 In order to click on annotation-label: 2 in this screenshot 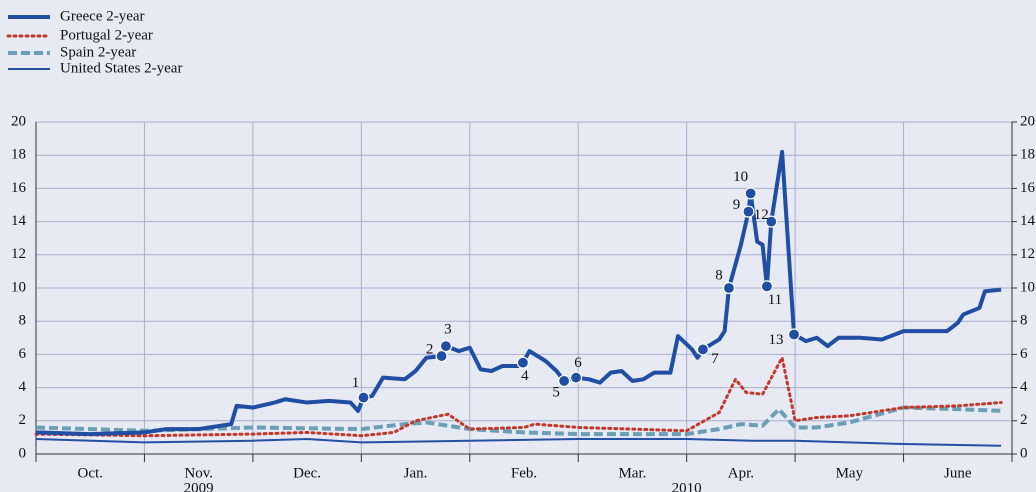, I will do `click(430, 349)`.